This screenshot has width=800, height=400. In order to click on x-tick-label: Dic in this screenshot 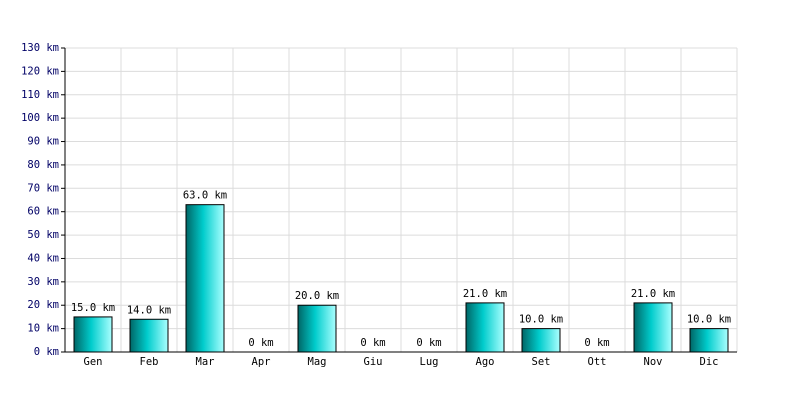, I will do `click(709, 362)`.